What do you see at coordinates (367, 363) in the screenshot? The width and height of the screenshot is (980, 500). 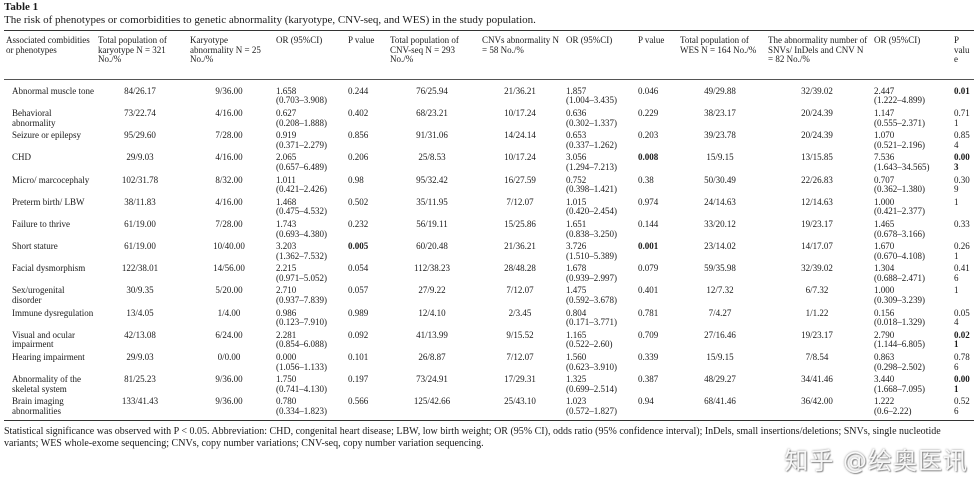 I see `table-cell: 0.101` at bounding box center [367, 363].